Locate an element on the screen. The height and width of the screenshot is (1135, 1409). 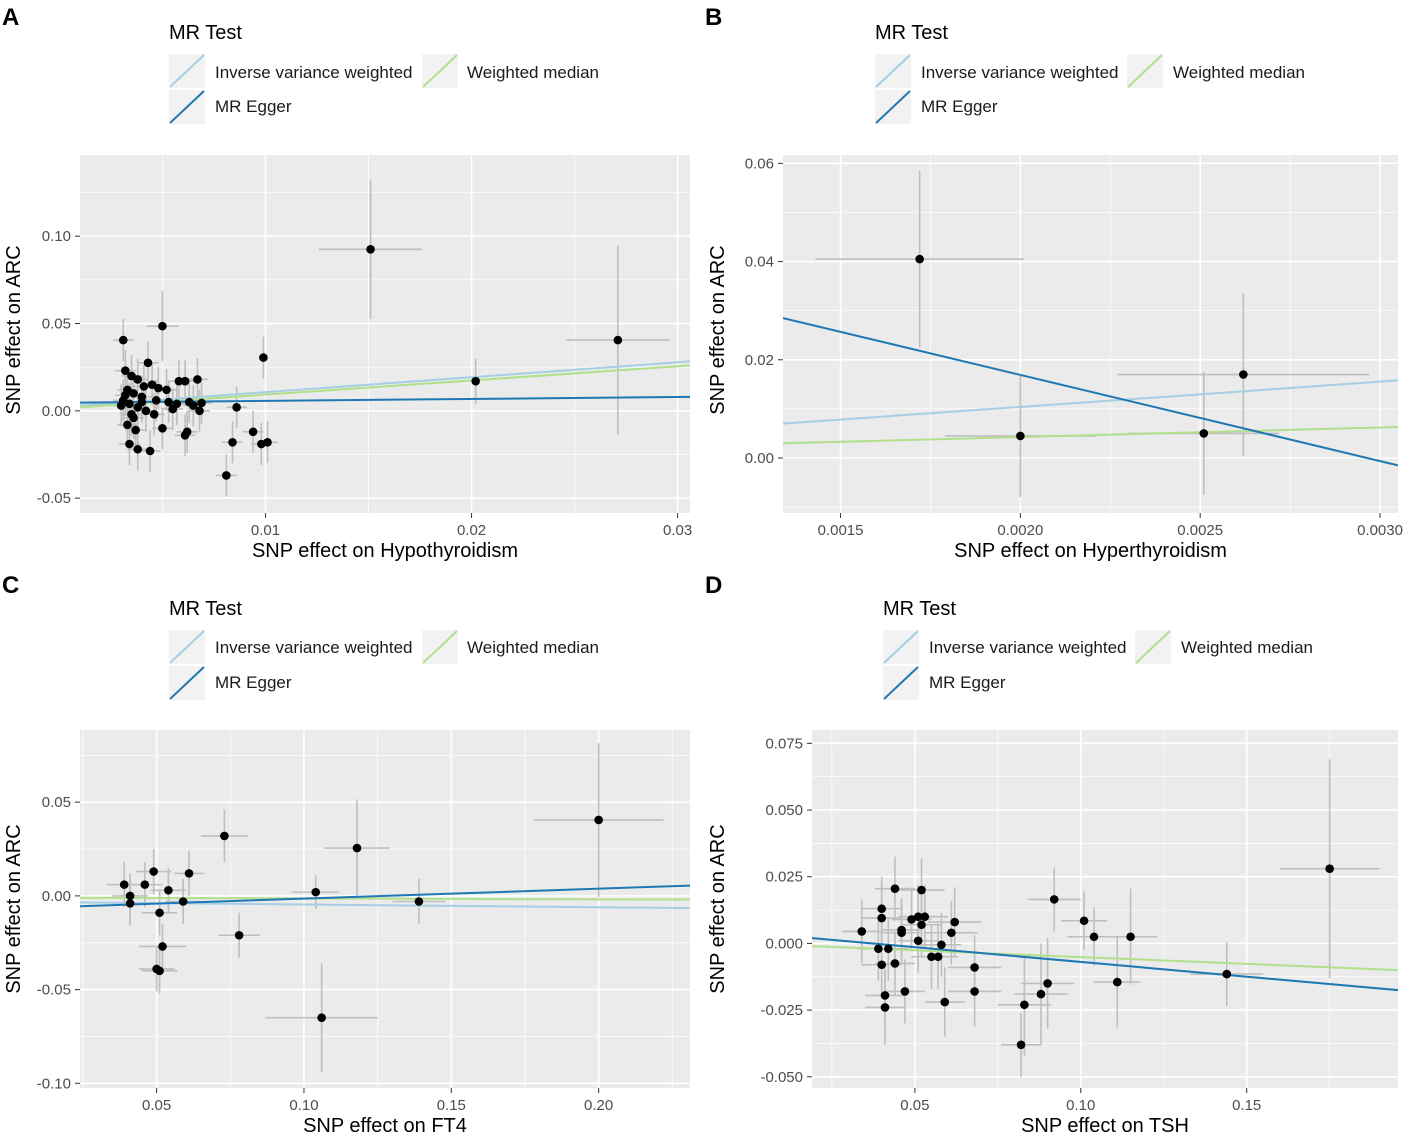
y-tick-label: -0.025 is located at coordinates (781, 1010).